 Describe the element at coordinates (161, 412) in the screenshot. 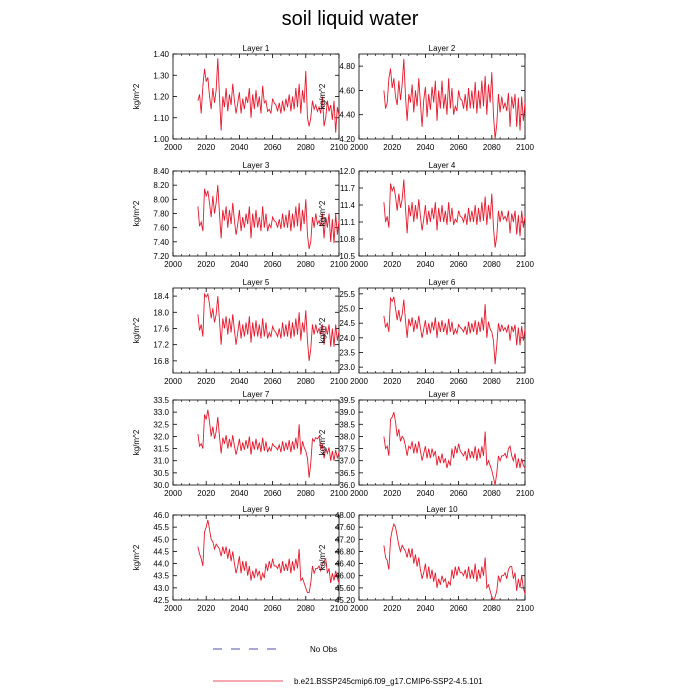

I see `y-tick-label: 33.0` at that location.